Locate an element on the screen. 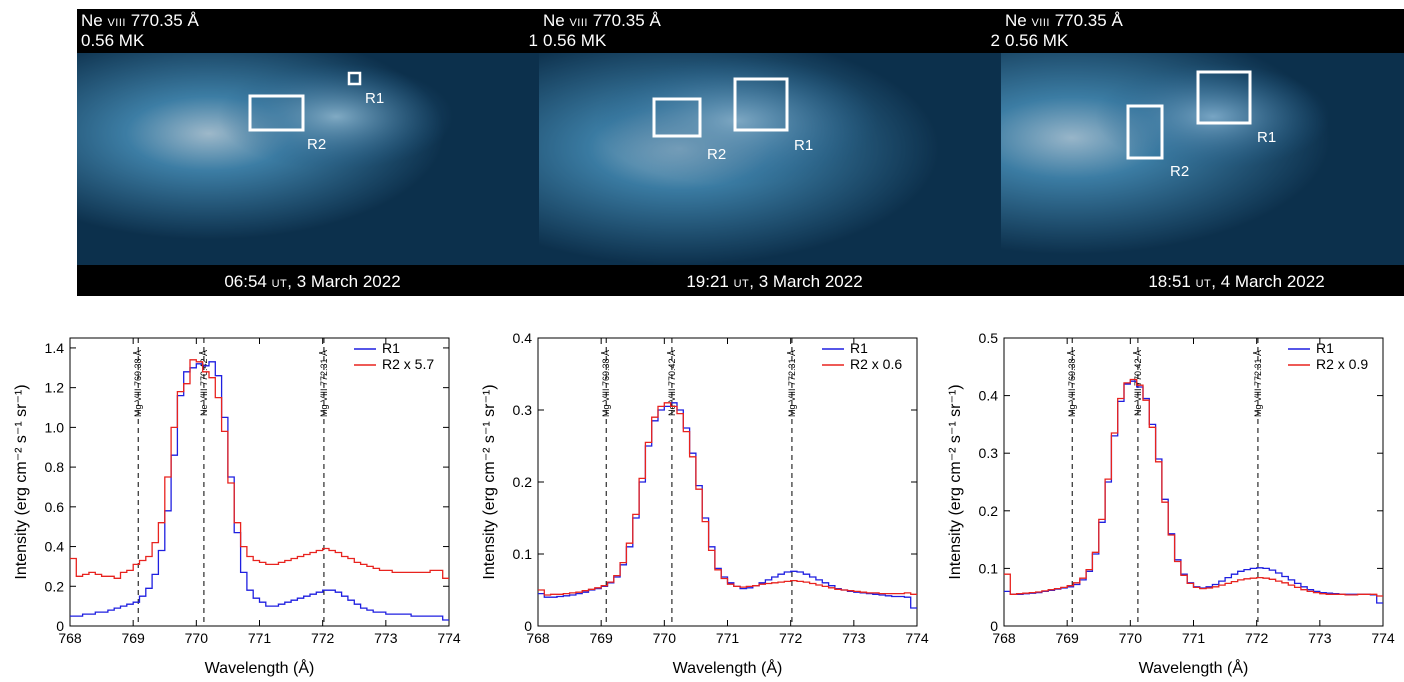  panel-number: 2 is located at coordinates (995, 40).